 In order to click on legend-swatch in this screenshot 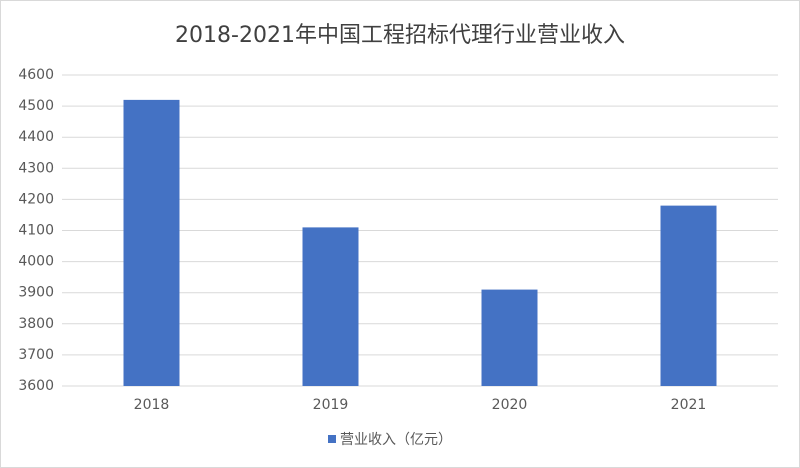, I will do `click(332, 439)`.